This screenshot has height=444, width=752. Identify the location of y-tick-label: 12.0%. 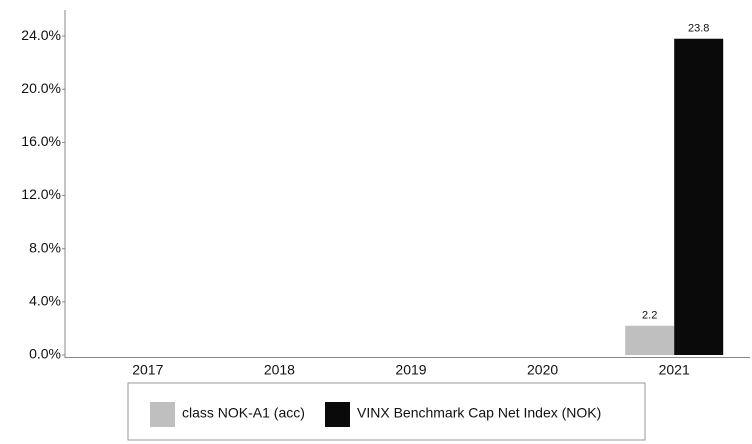
(41, 194).